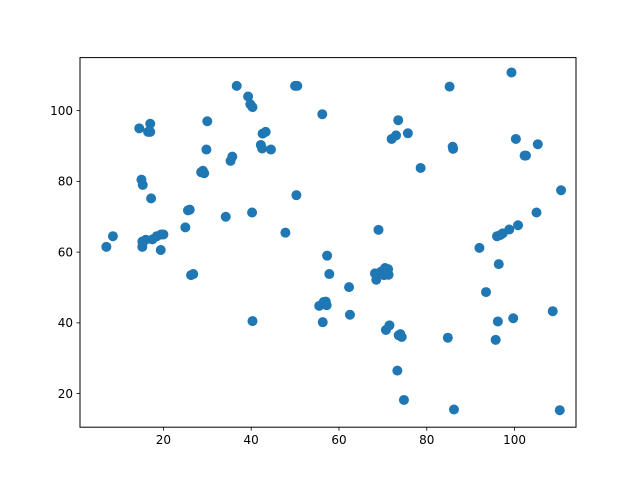 The image size is (640, 480). What do you see at coordinates (426, 440) in the screenshot?
I see `x-tick-label-3: 80` at bounding box center [426, 440].